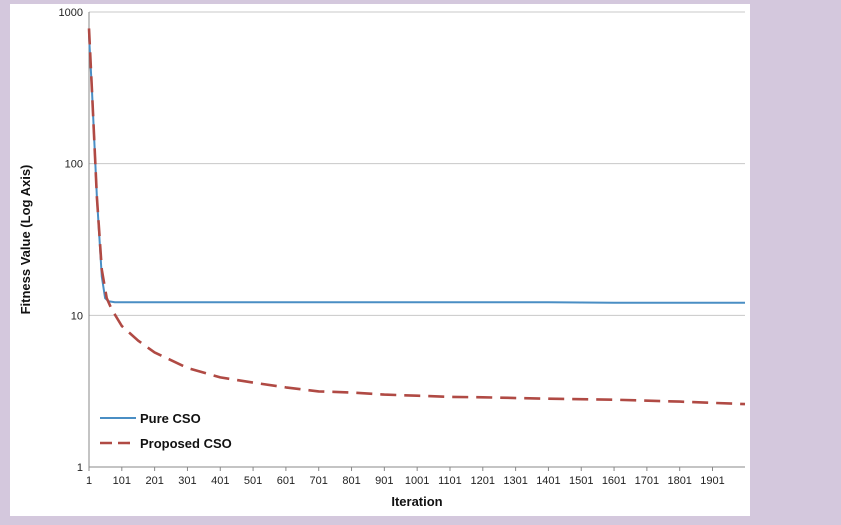  What do you see at coordinates (166, 431) in the screenshot?
I see `legend: Pure CSO Proposed CSO` at bounding box center [166, 431].